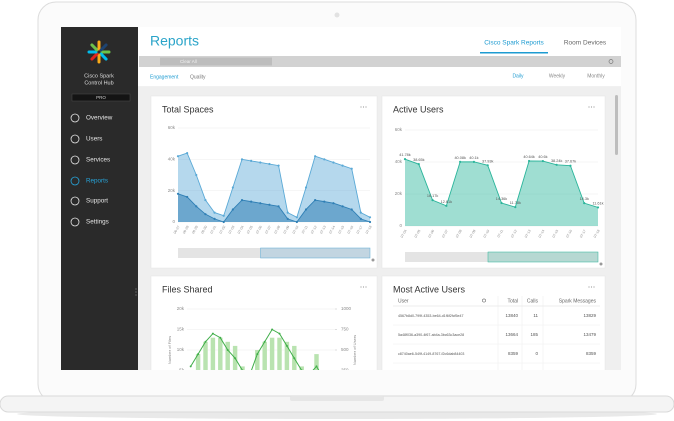 This screenshot has height=421, width=674. I want to click on data-label: 14.3k, so click(584, 199).